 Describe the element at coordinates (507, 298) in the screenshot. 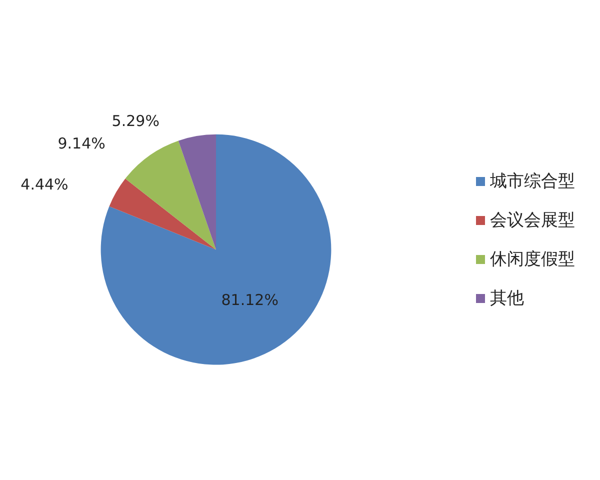

I see `legend-label: 其他` at that location.